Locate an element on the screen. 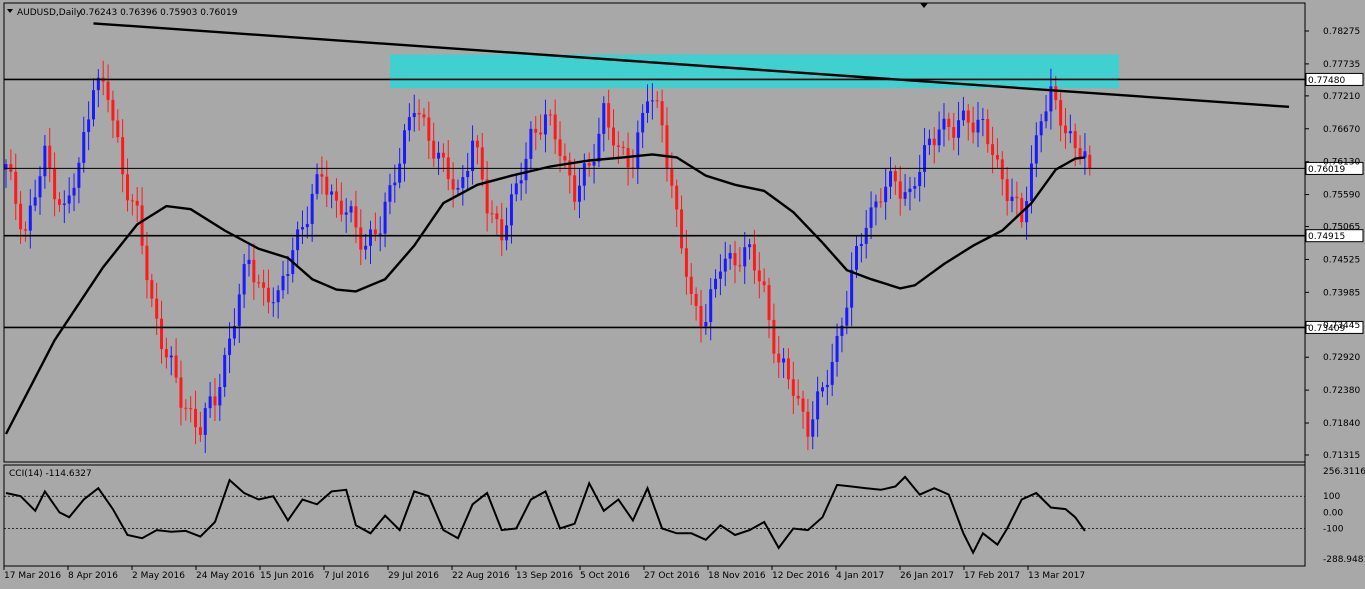 Image resolution: width=1365 pixels, height=589 pixels. time-tick-label: 26 Jan 2017 is located at coordinates (927, 576).